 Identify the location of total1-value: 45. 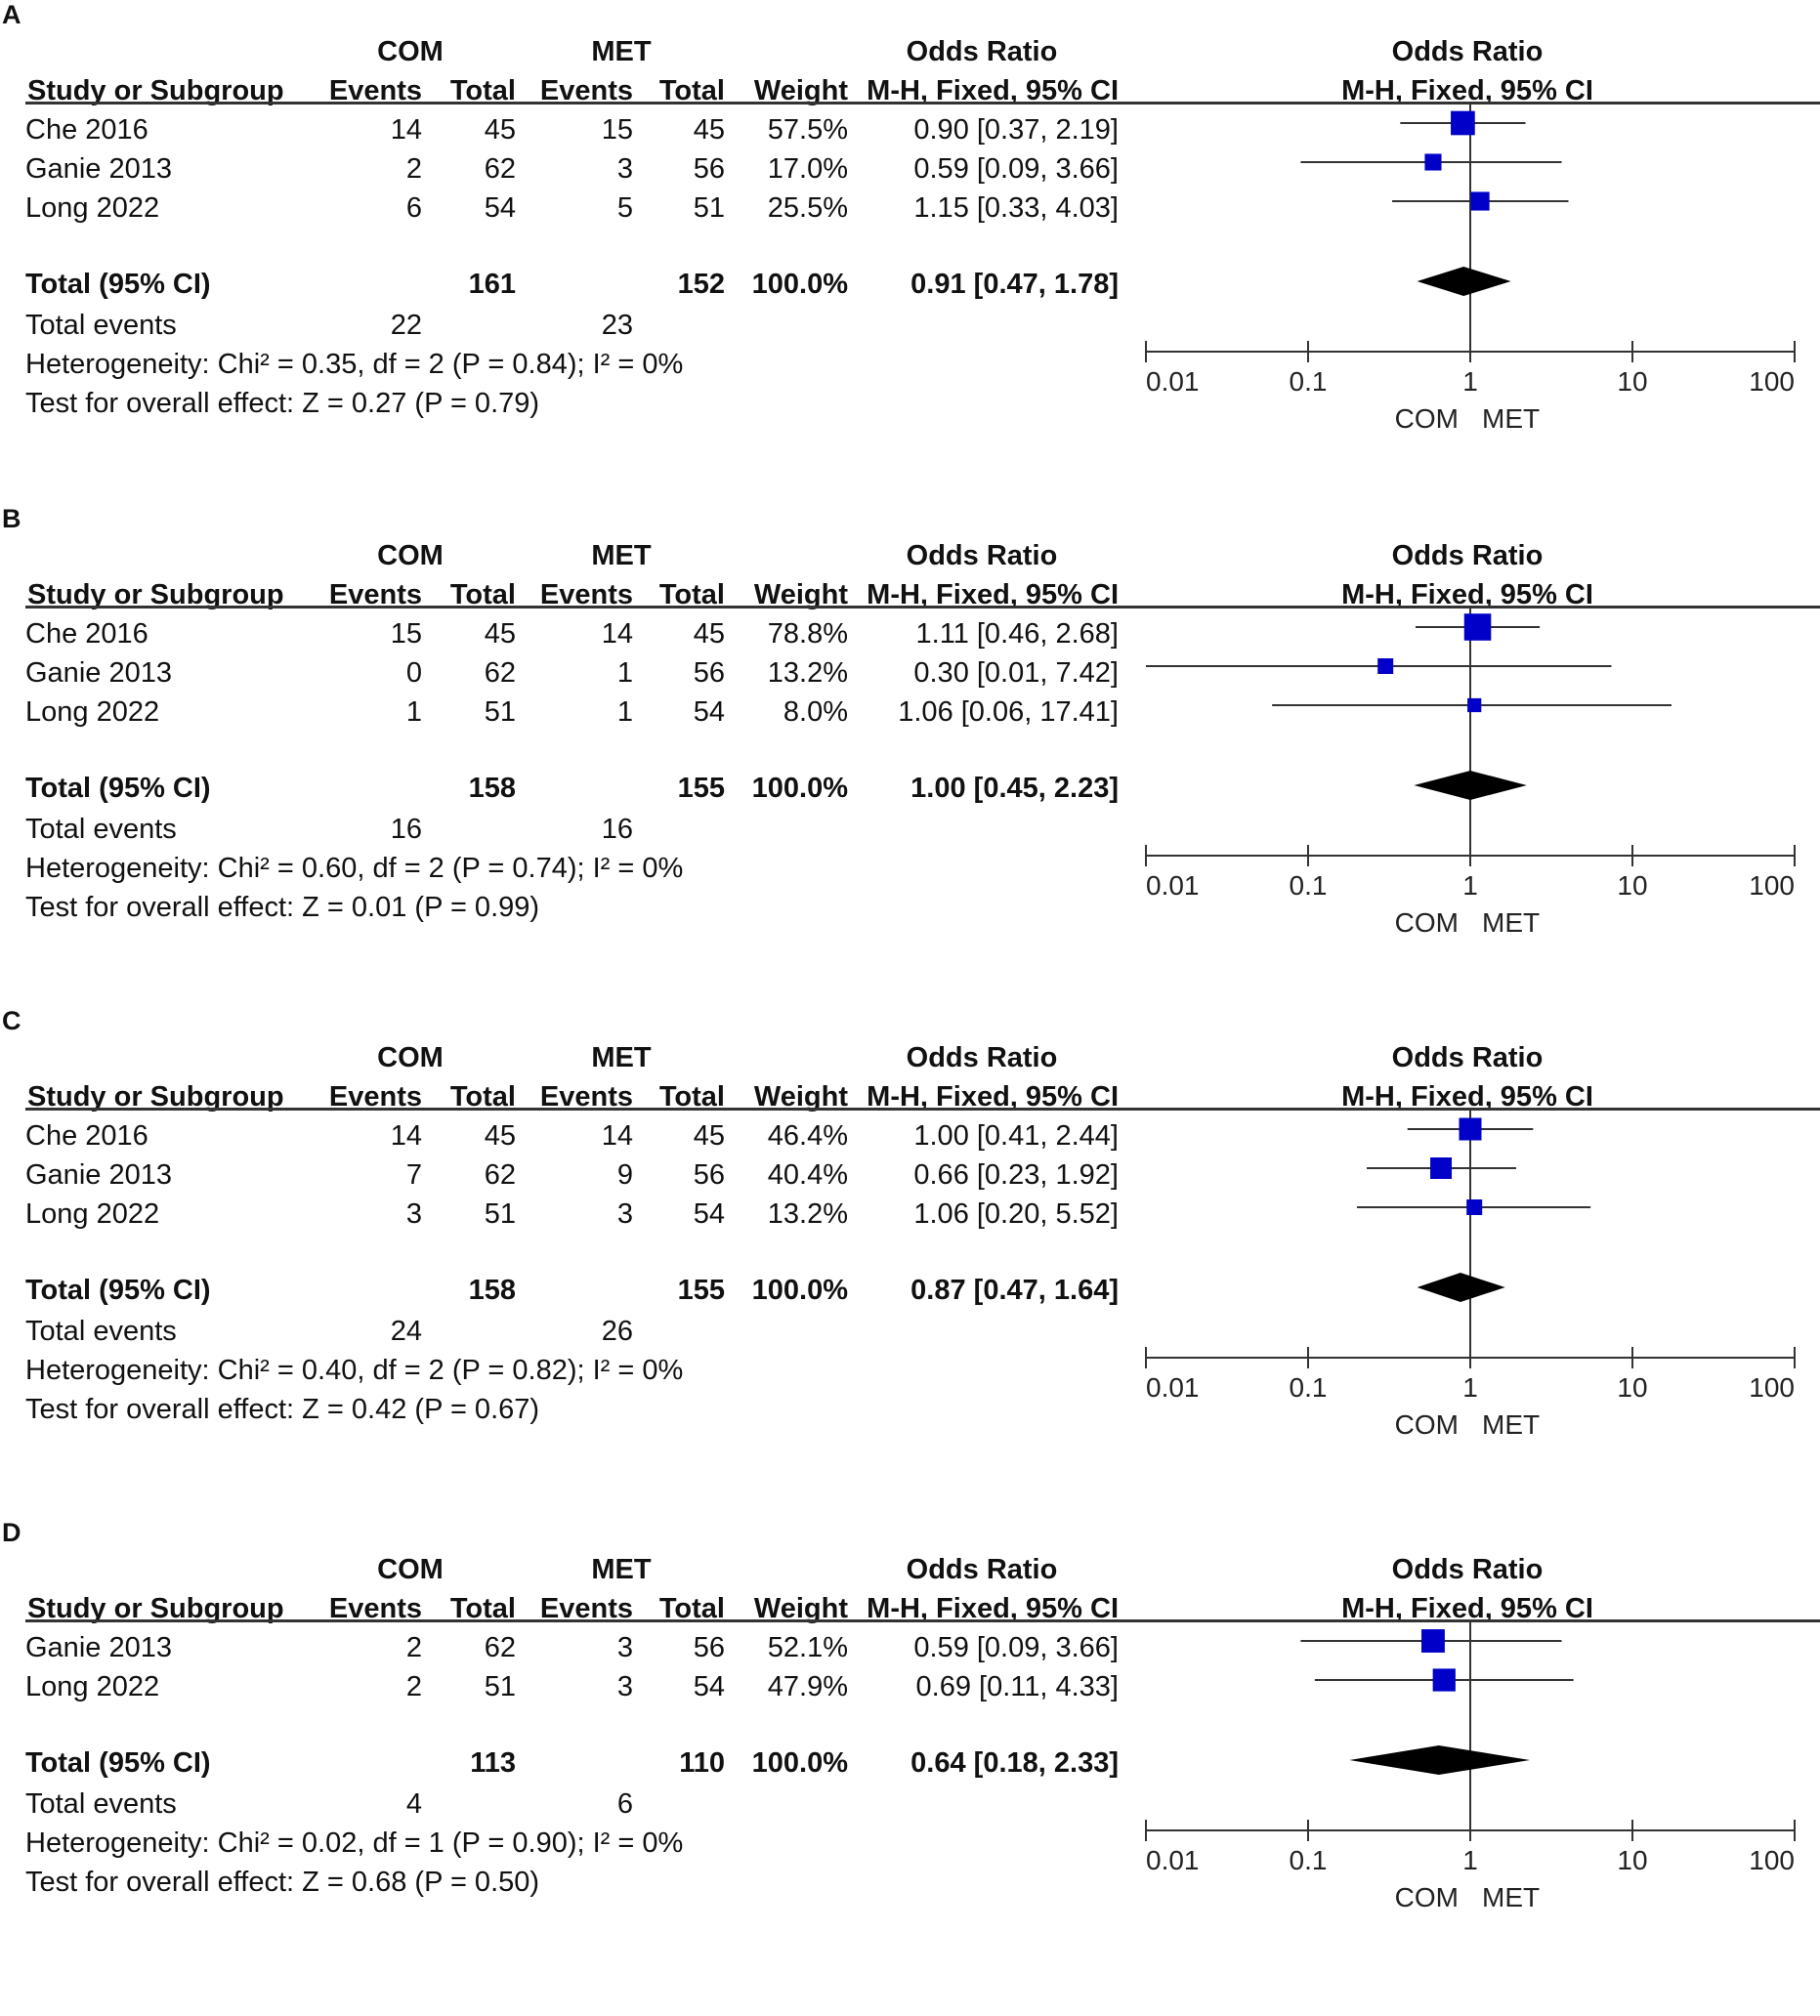
(500, 130).